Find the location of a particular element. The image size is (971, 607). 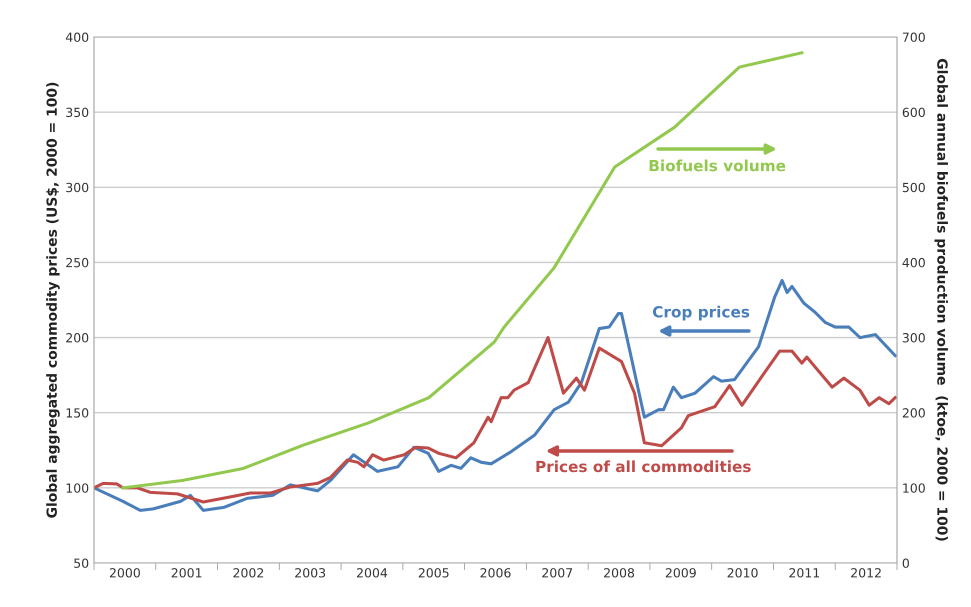

y2-tick-label: 500 is located at coordinates (913, 187).